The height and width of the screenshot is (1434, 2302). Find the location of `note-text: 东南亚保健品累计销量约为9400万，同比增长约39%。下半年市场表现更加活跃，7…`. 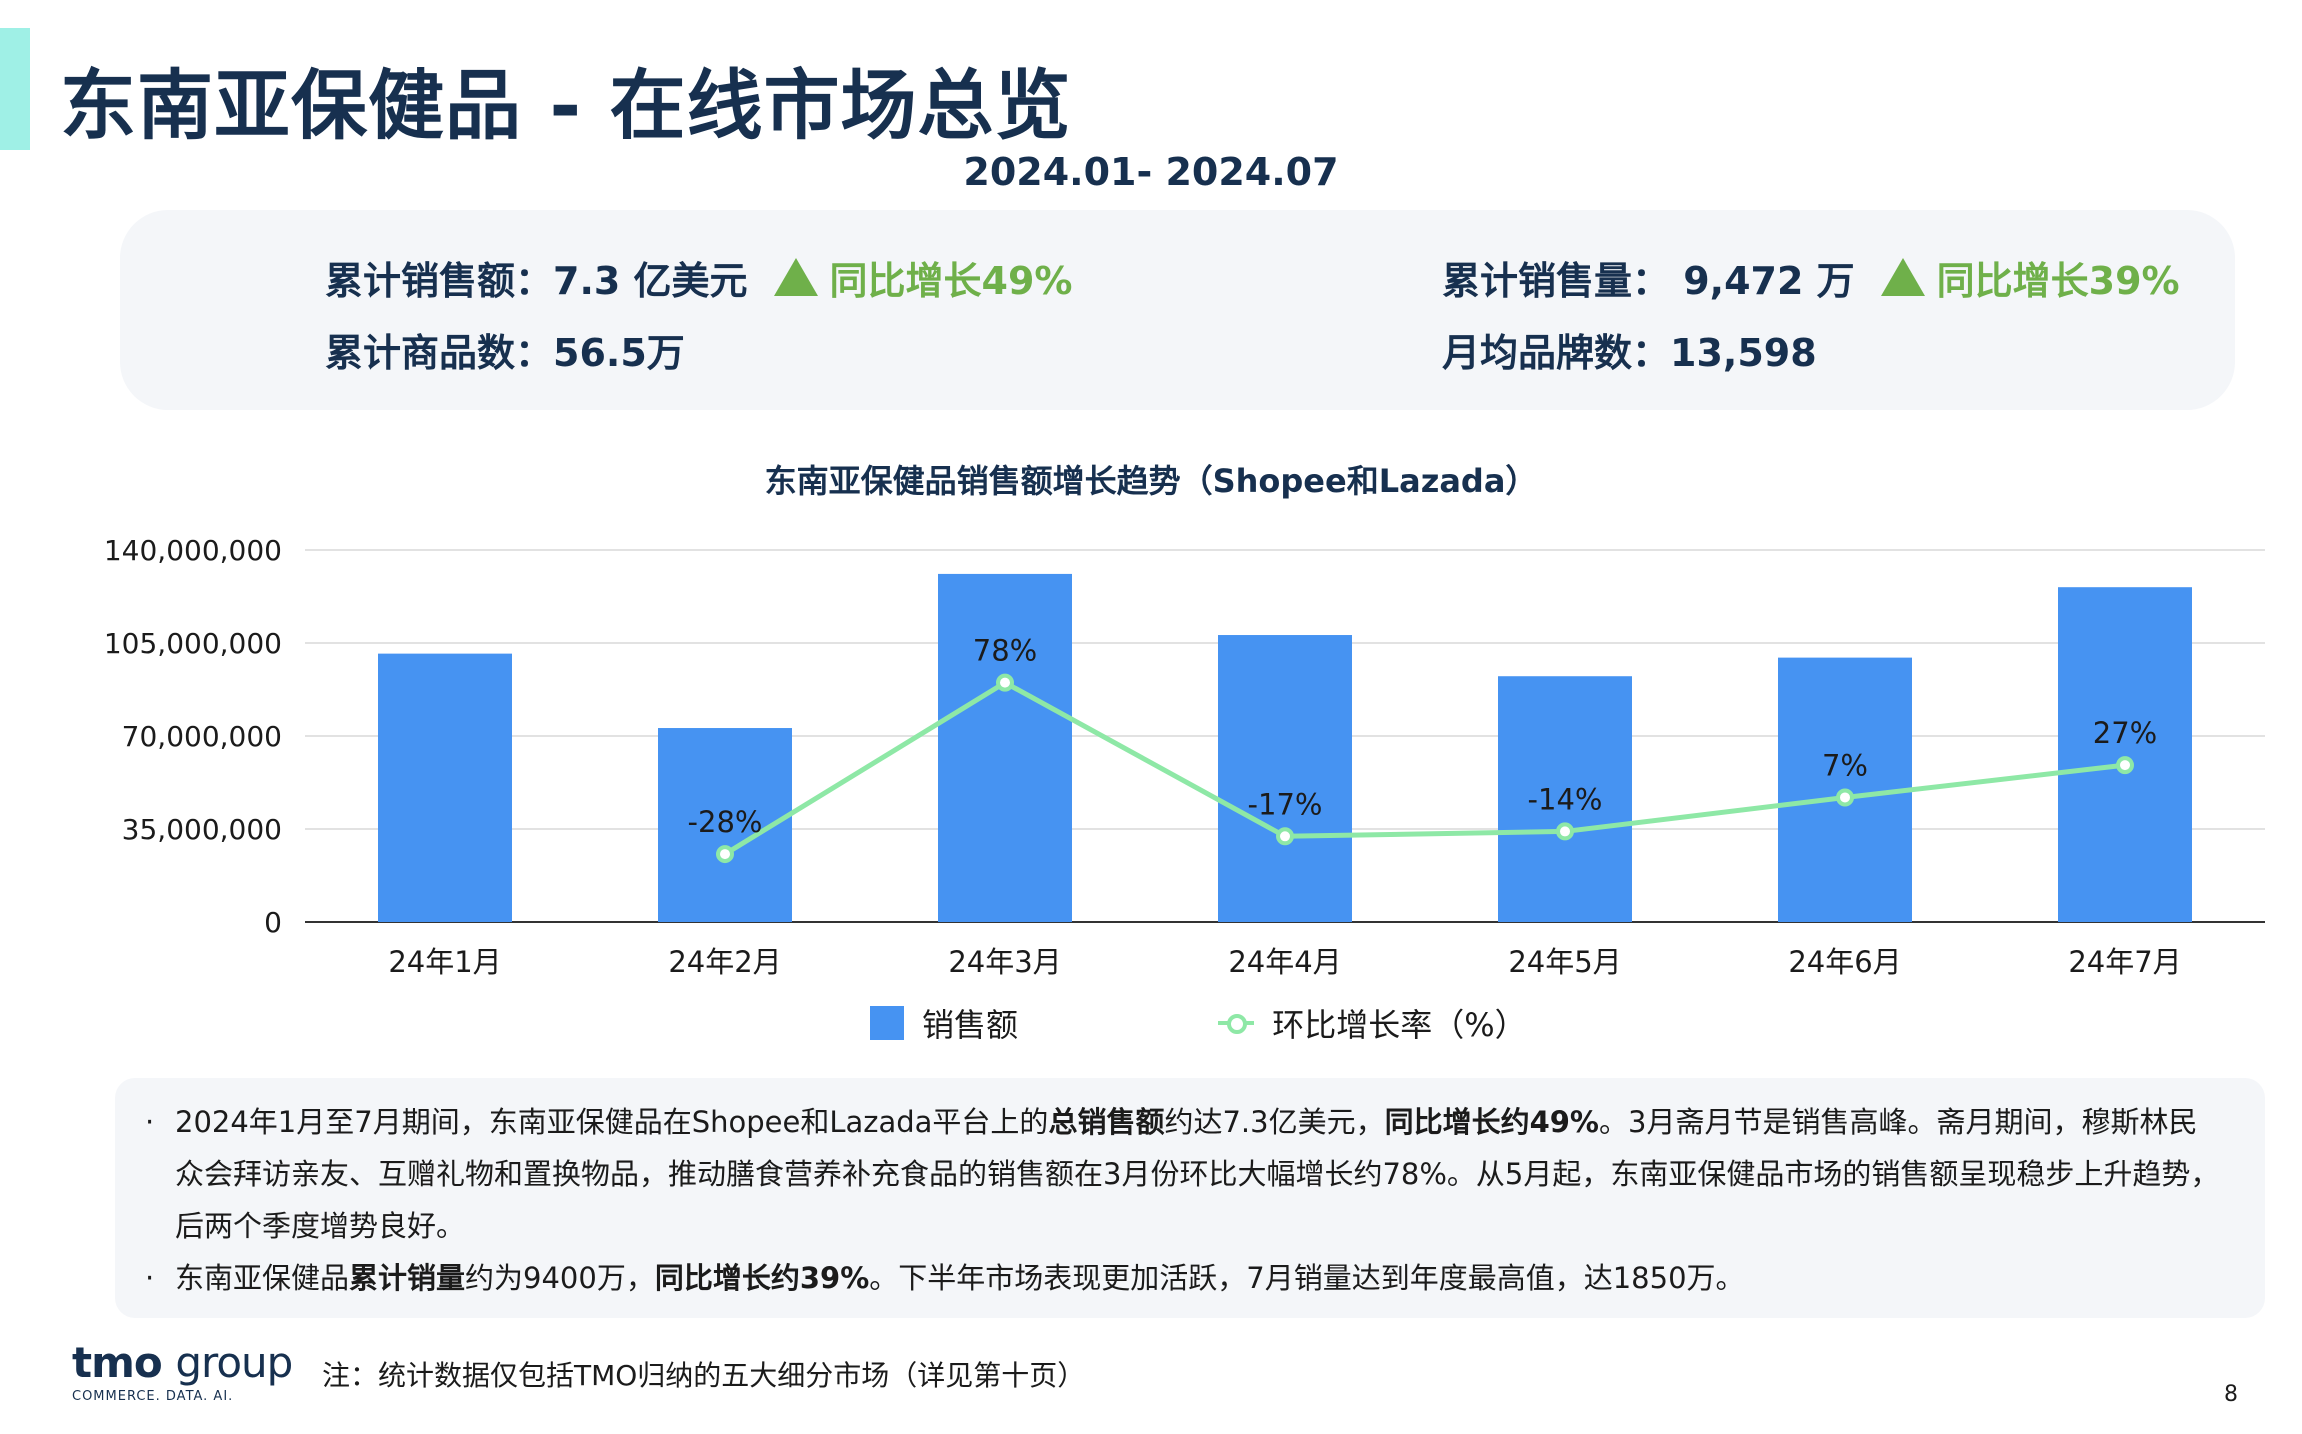

note-text: 东南亚保健品累计销量约为9400万，同比增长约39%。下半年市场表现更加活跃，7… is located at coordinates (1200, 1278).